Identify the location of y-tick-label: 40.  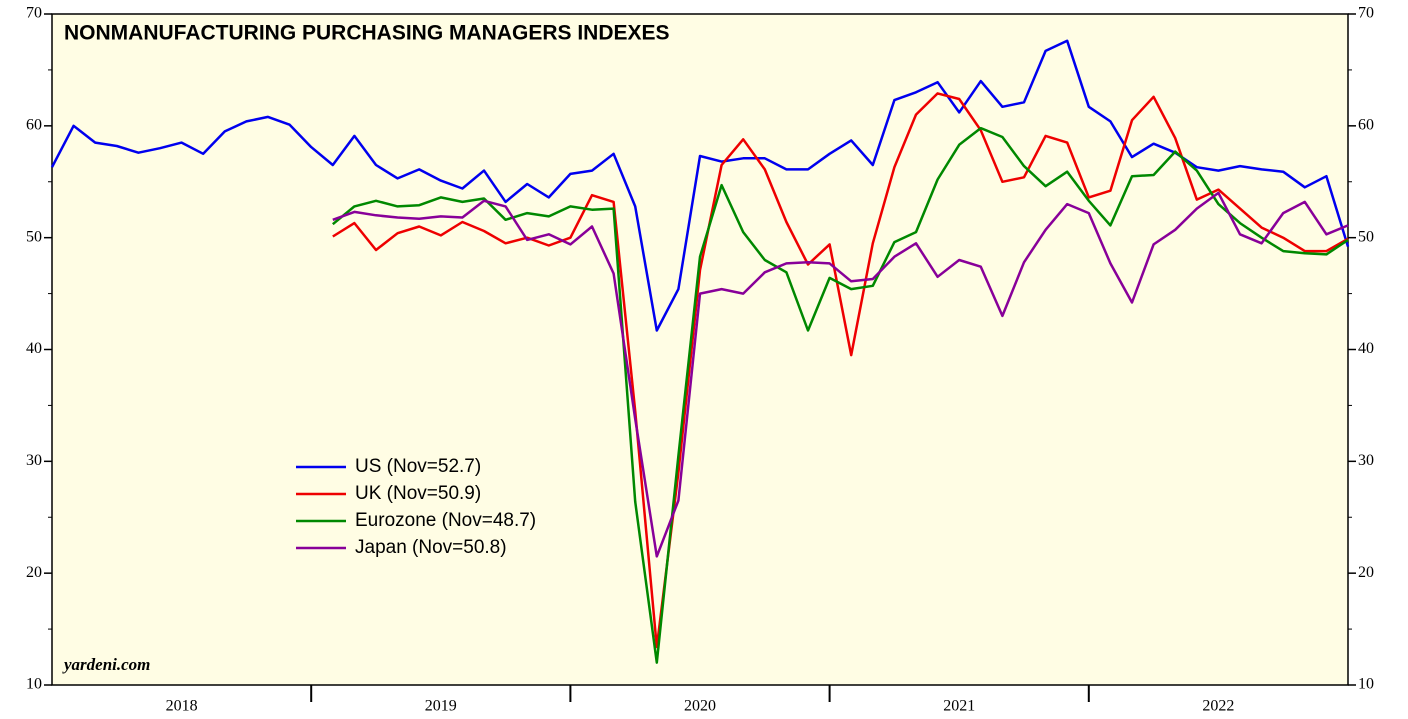
(34, 348).